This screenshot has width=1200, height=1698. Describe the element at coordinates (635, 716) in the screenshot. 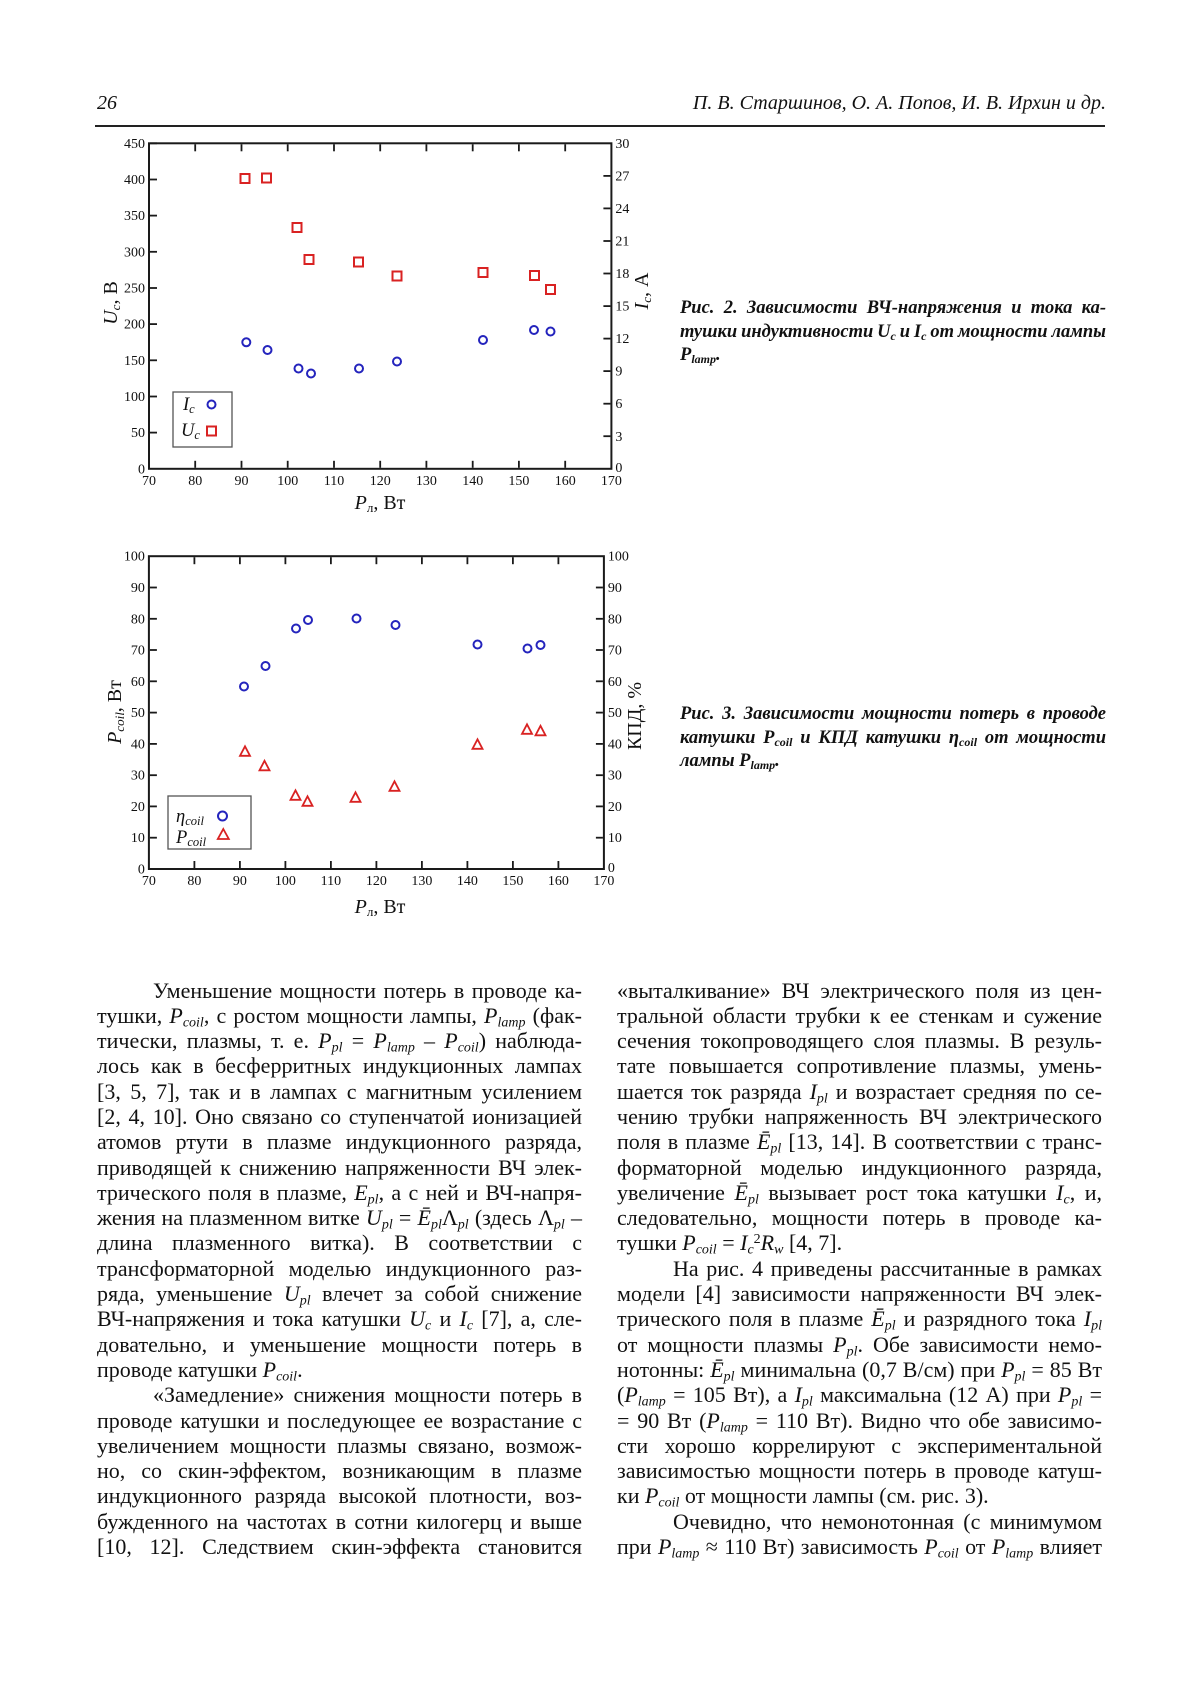

I see `svg-text: КПД, %` at that location.